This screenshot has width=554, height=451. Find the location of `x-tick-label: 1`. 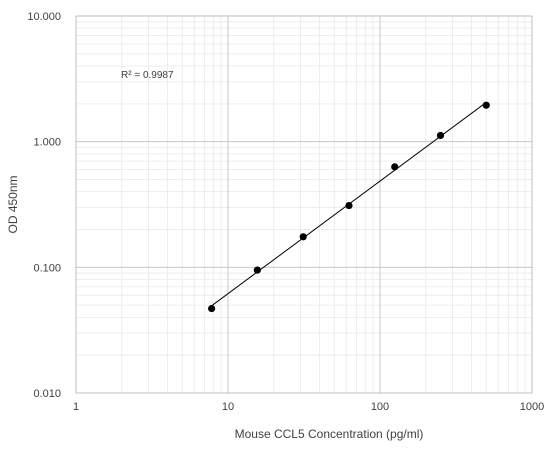

x-tick-label: 1 is located at coordinates (76, 407).